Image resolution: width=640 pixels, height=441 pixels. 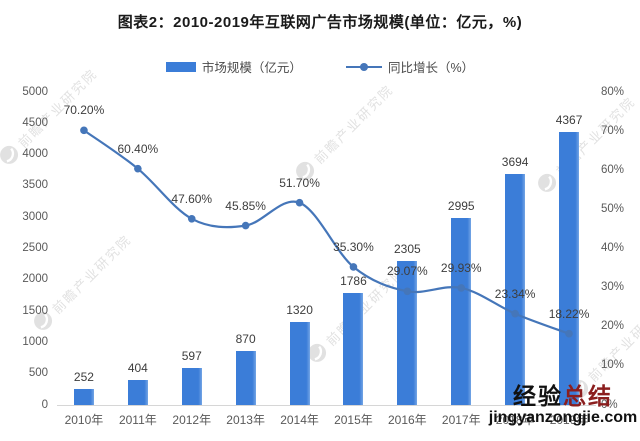 What do you see at coordinates (613, 365) in the screenshot?
I see `y-axis-right-tick: 10%` at bounding box center [613, 365].